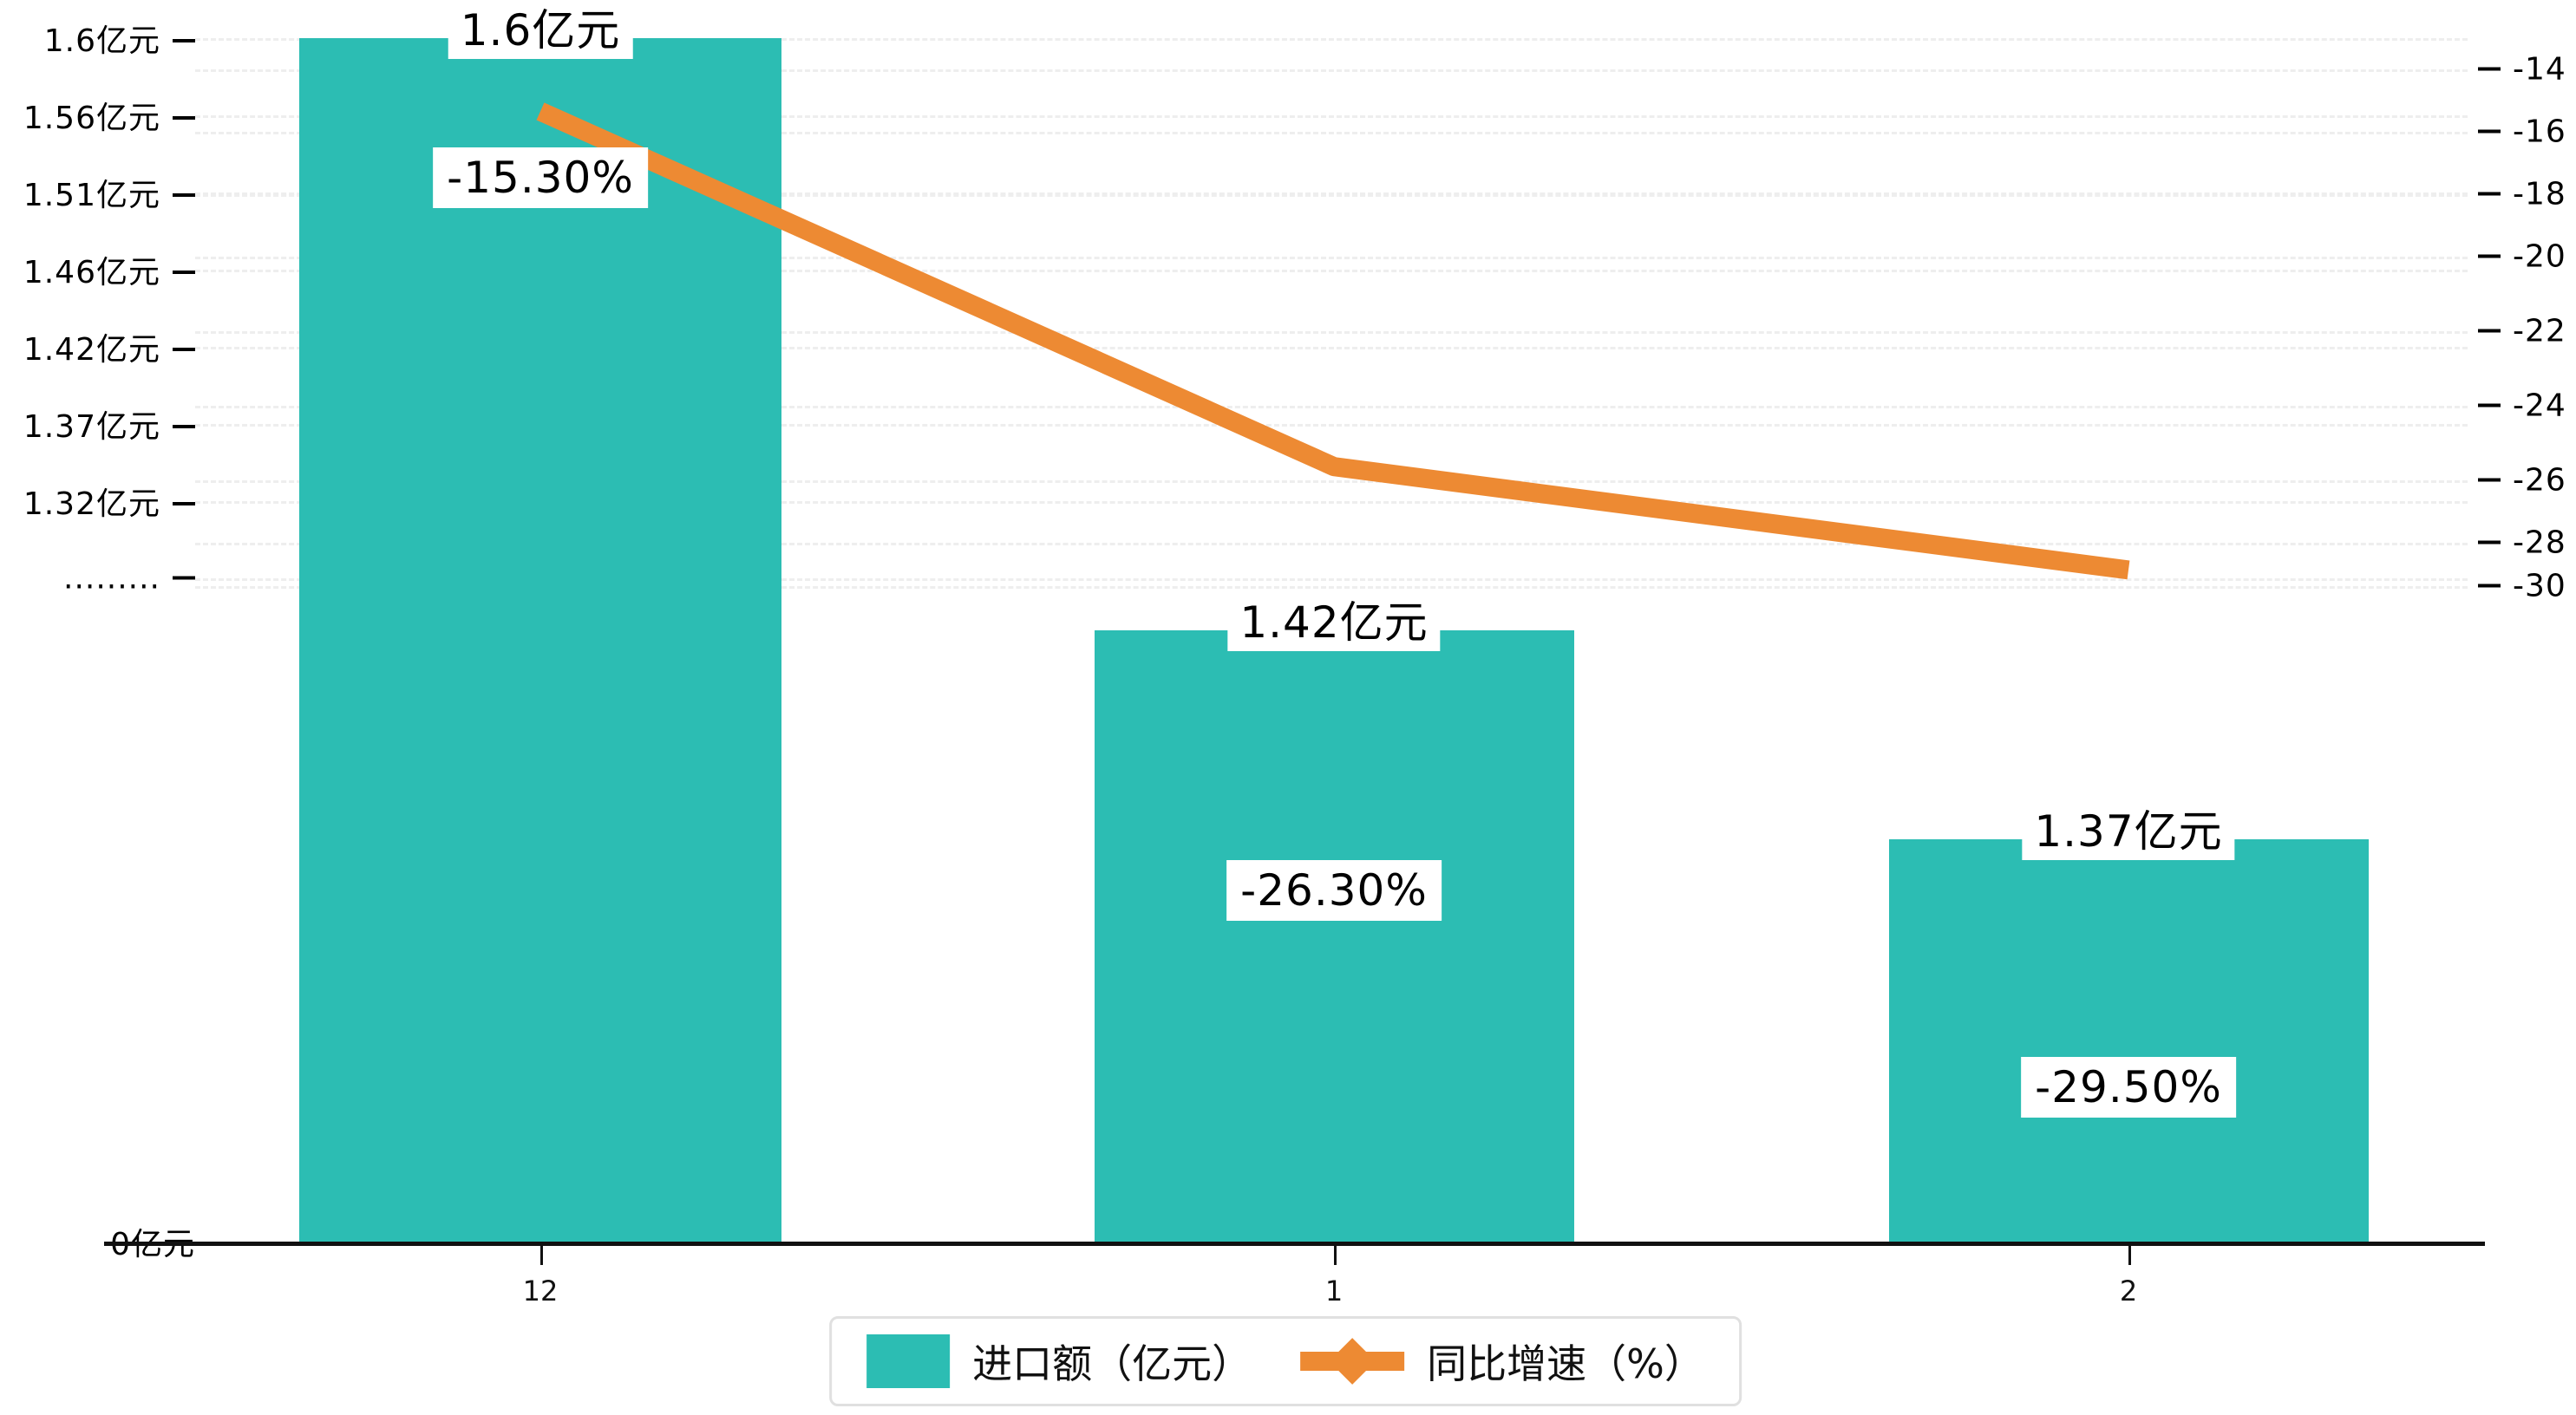  I want to click on y-axis-left-tick: 1.6亿元, so click(97, 38).